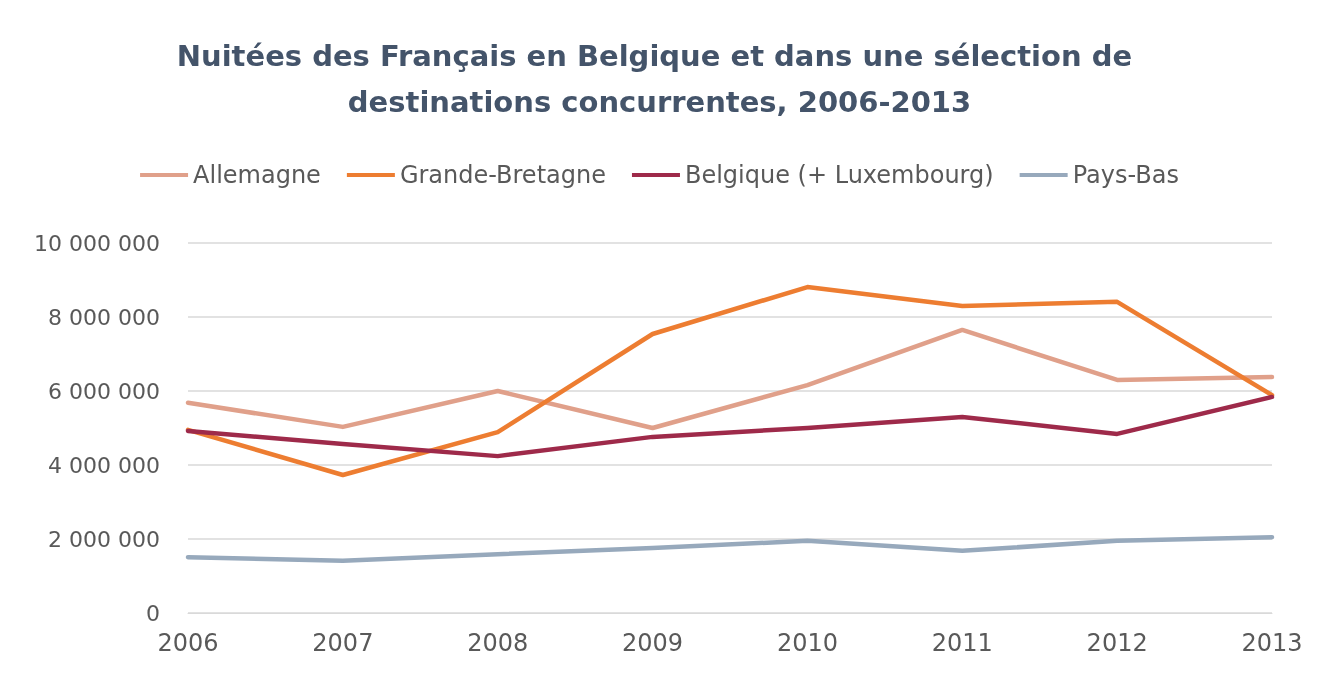 Image resolution: width=1319 pixels, height=684 pixels. I want to click on legend-label: Grande-Bretagne, so click(502, 175).